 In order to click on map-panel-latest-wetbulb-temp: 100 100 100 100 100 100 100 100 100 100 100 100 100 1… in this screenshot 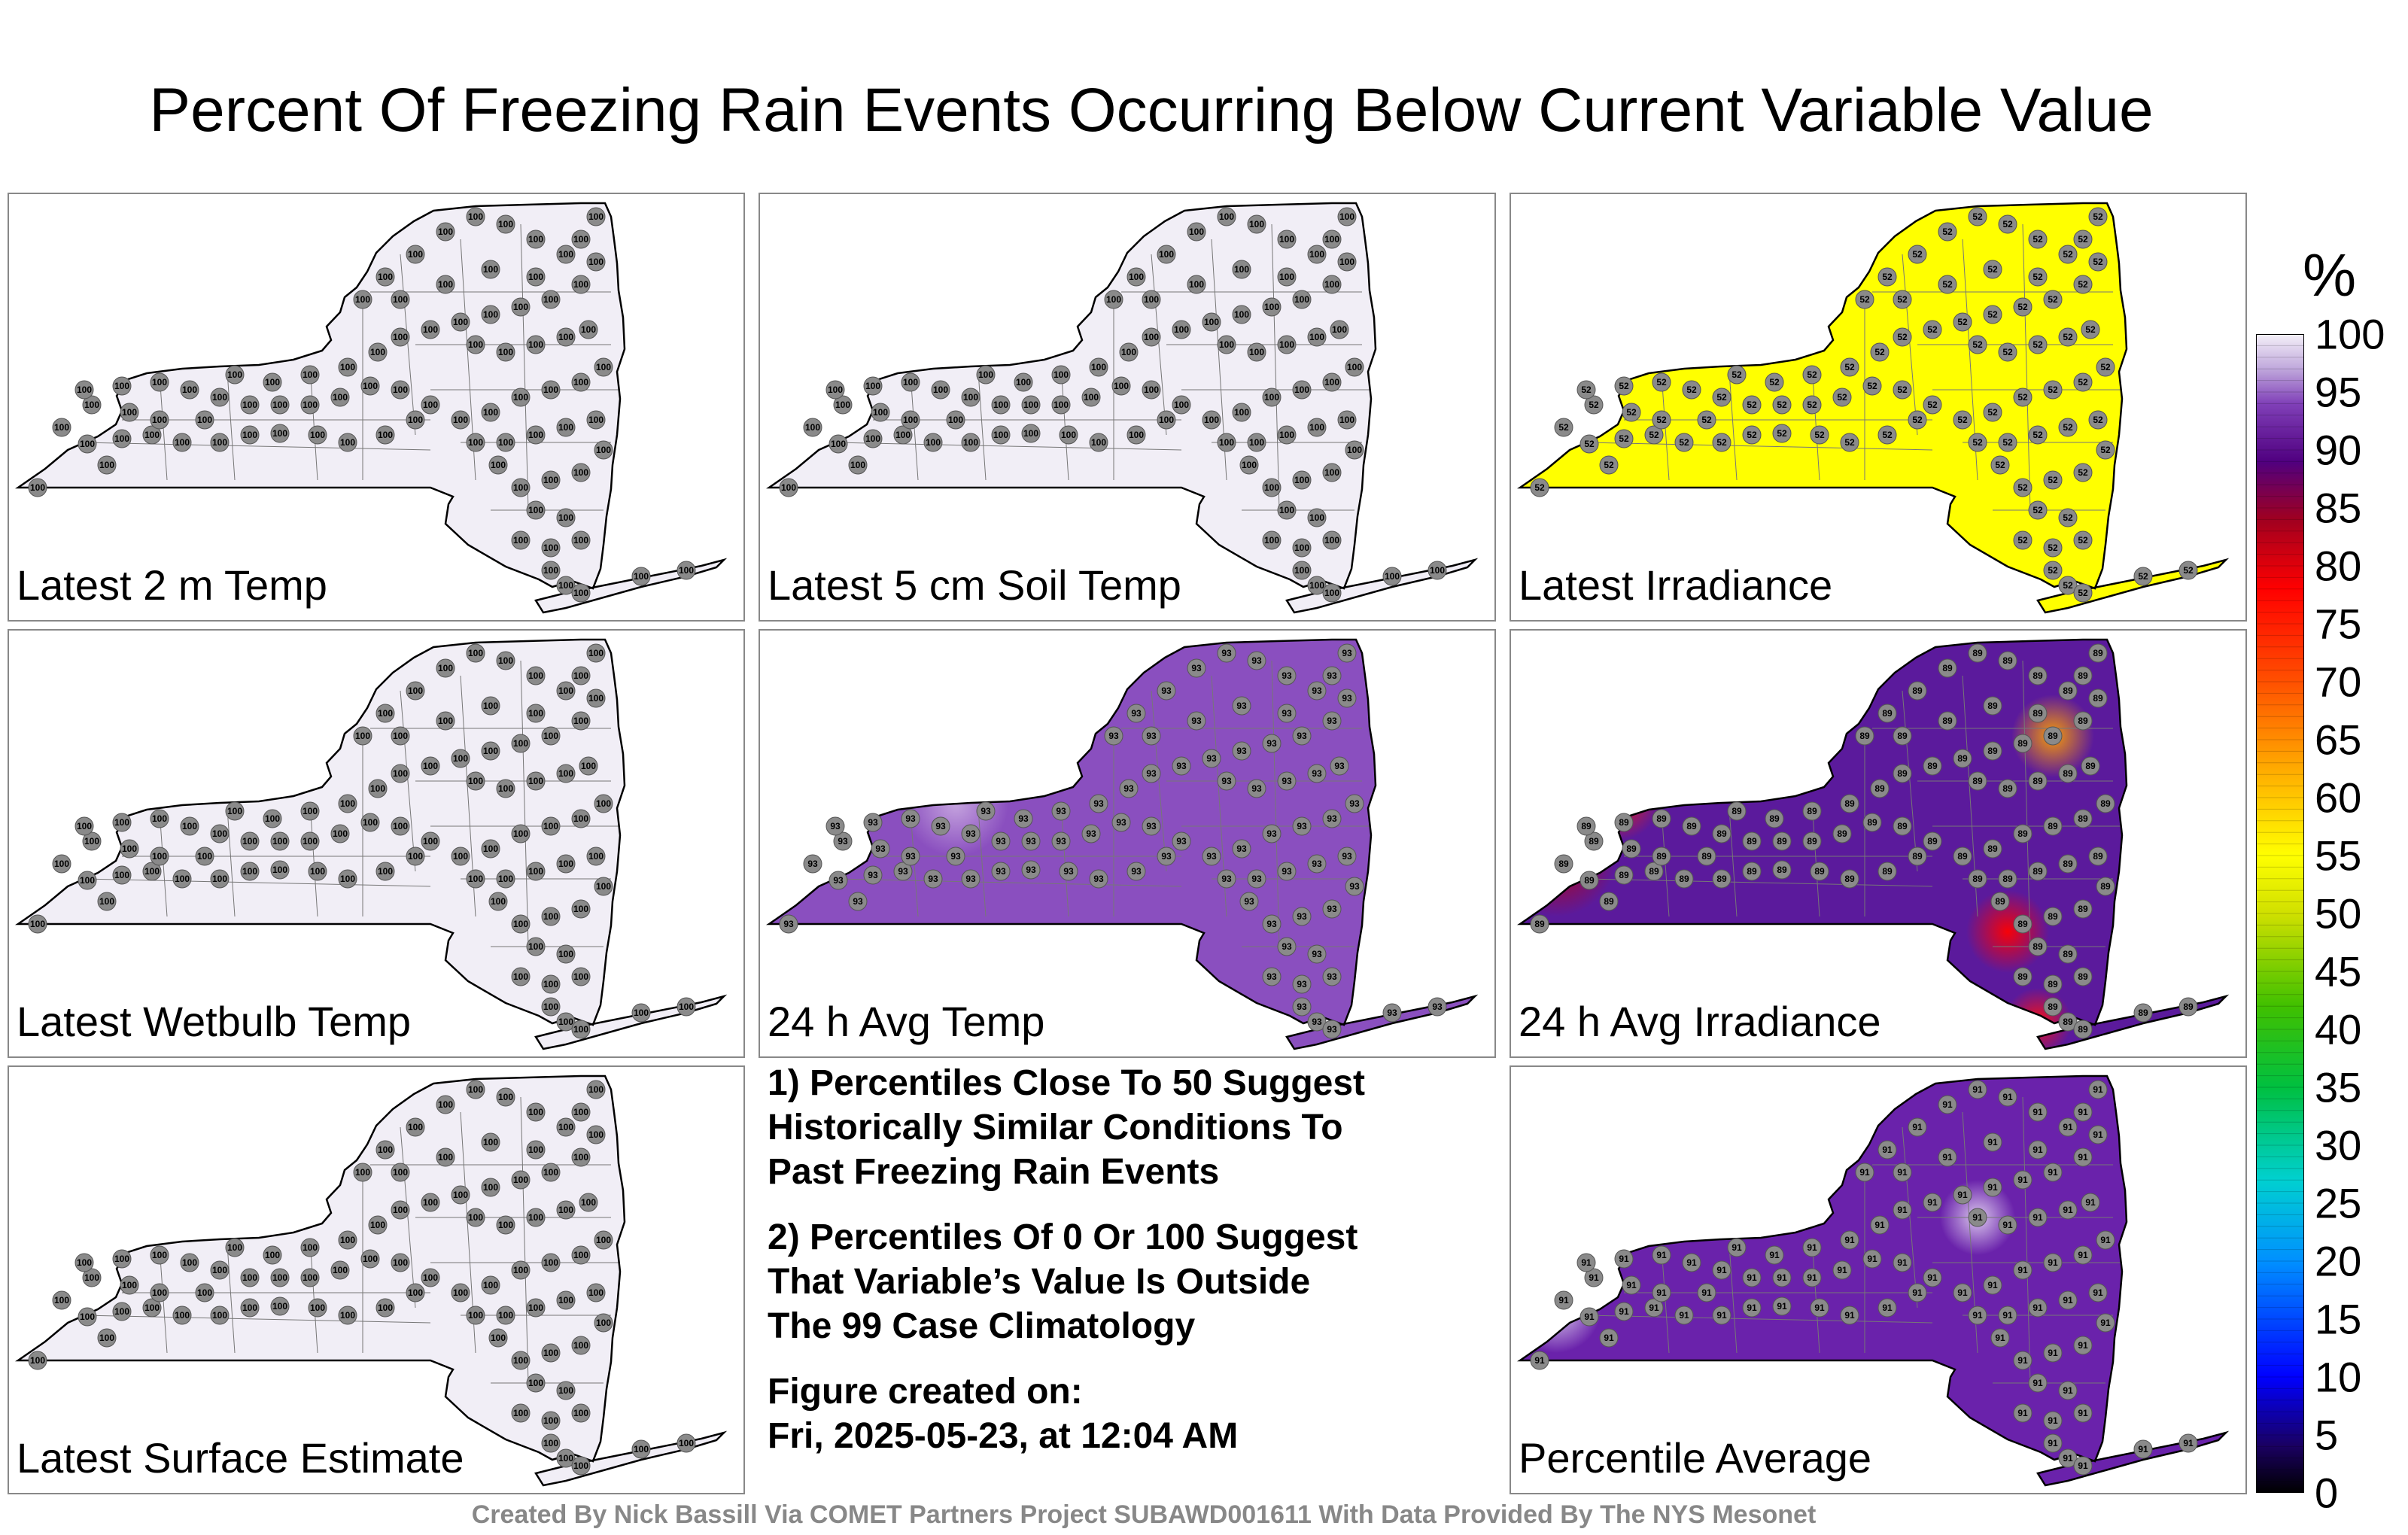, I will do `click(376, 843)`.